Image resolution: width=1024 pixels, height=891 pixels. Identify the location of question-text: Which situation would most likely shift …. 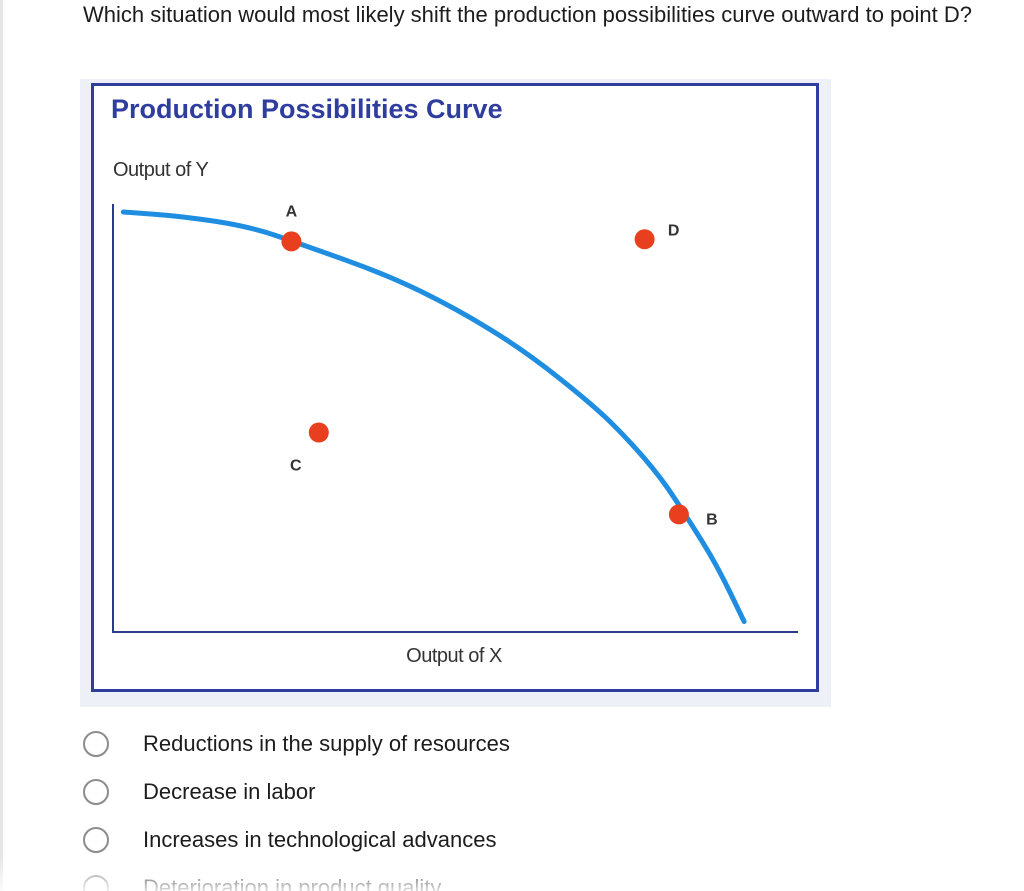
(527, 14).